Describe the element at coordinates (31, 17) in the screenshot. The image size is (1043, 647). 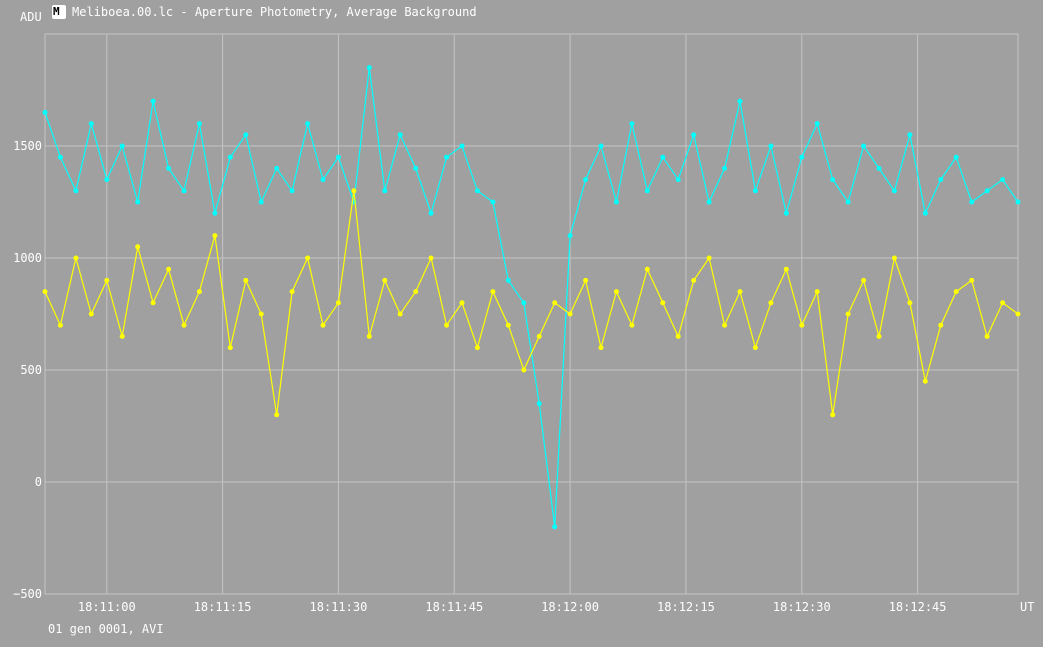
I see `y-axis-label: ADU` at that location.